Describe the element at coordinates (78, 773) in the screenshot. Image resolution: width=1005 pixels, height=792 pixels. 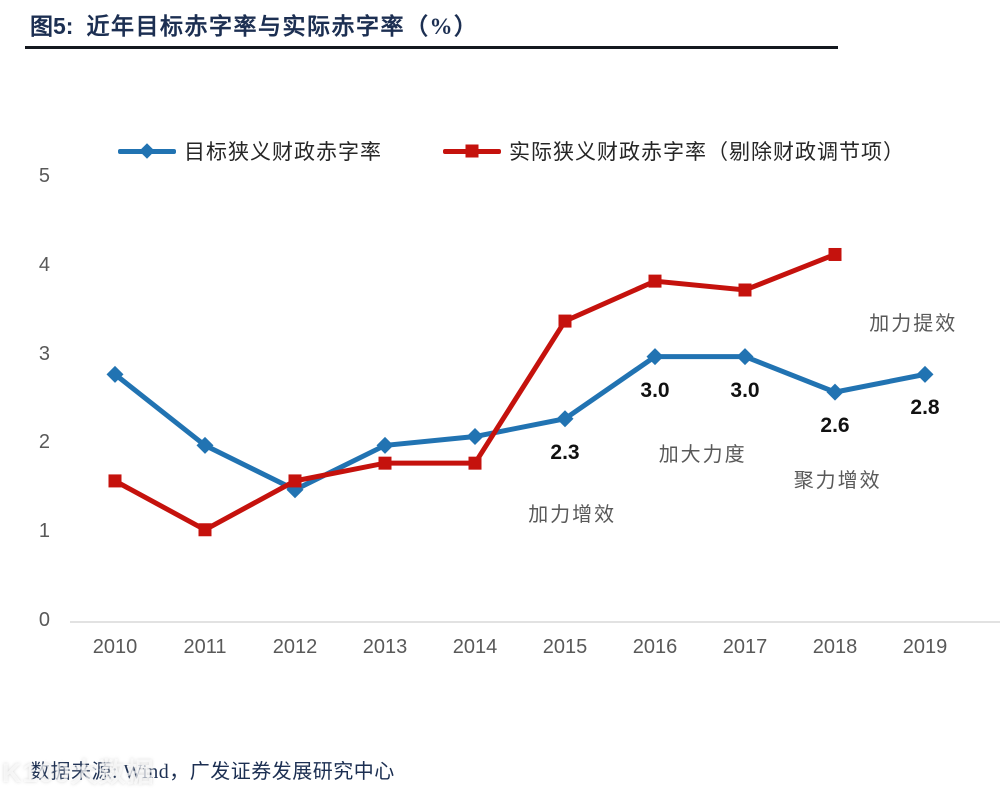
I see `watermark-text: K100大数据` at that location.